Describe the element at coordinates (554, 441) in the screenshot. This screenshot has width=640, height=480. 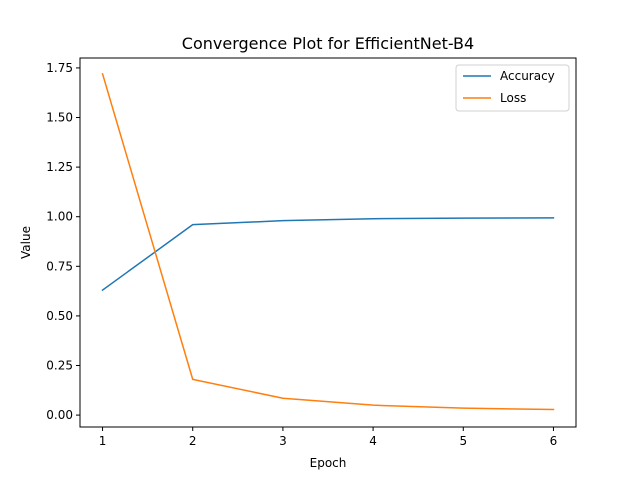
I see `x-tick-label: 6` at that location.